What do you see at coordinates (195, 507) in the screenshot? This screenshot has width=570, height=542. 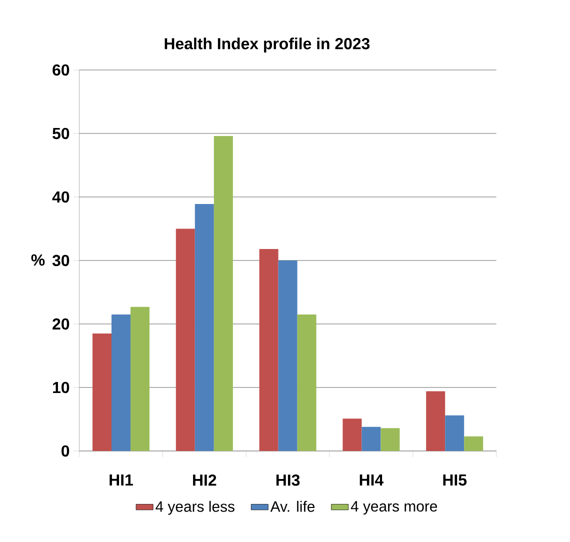 I see `legend-label: 4 years less` at bounding box center [195, 507].